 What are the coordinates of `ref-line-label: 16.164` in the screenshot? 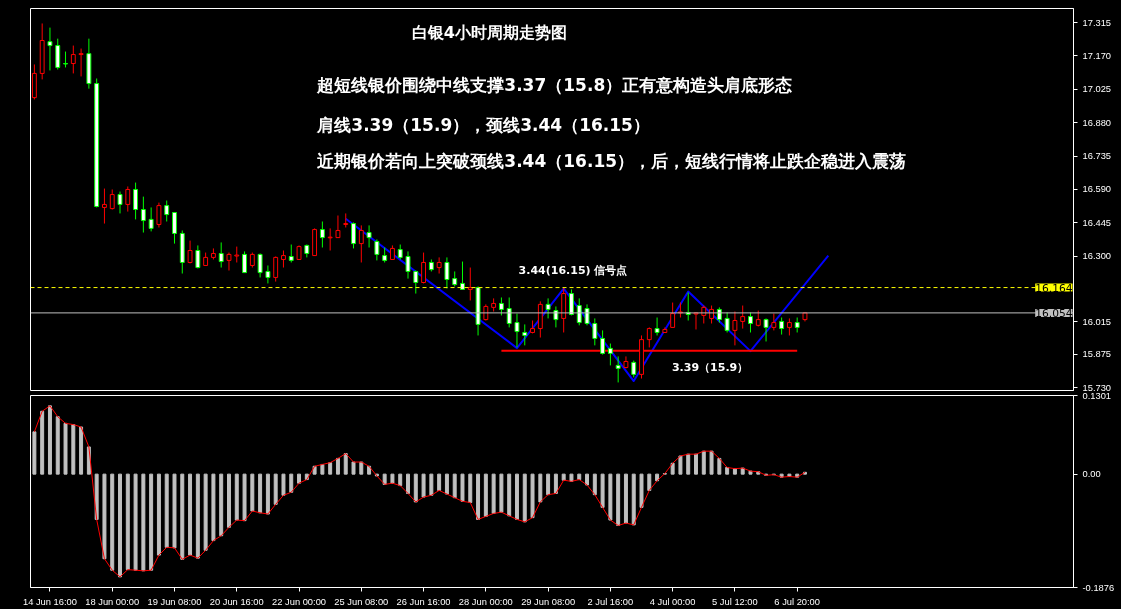 It's located at (1054, 288).